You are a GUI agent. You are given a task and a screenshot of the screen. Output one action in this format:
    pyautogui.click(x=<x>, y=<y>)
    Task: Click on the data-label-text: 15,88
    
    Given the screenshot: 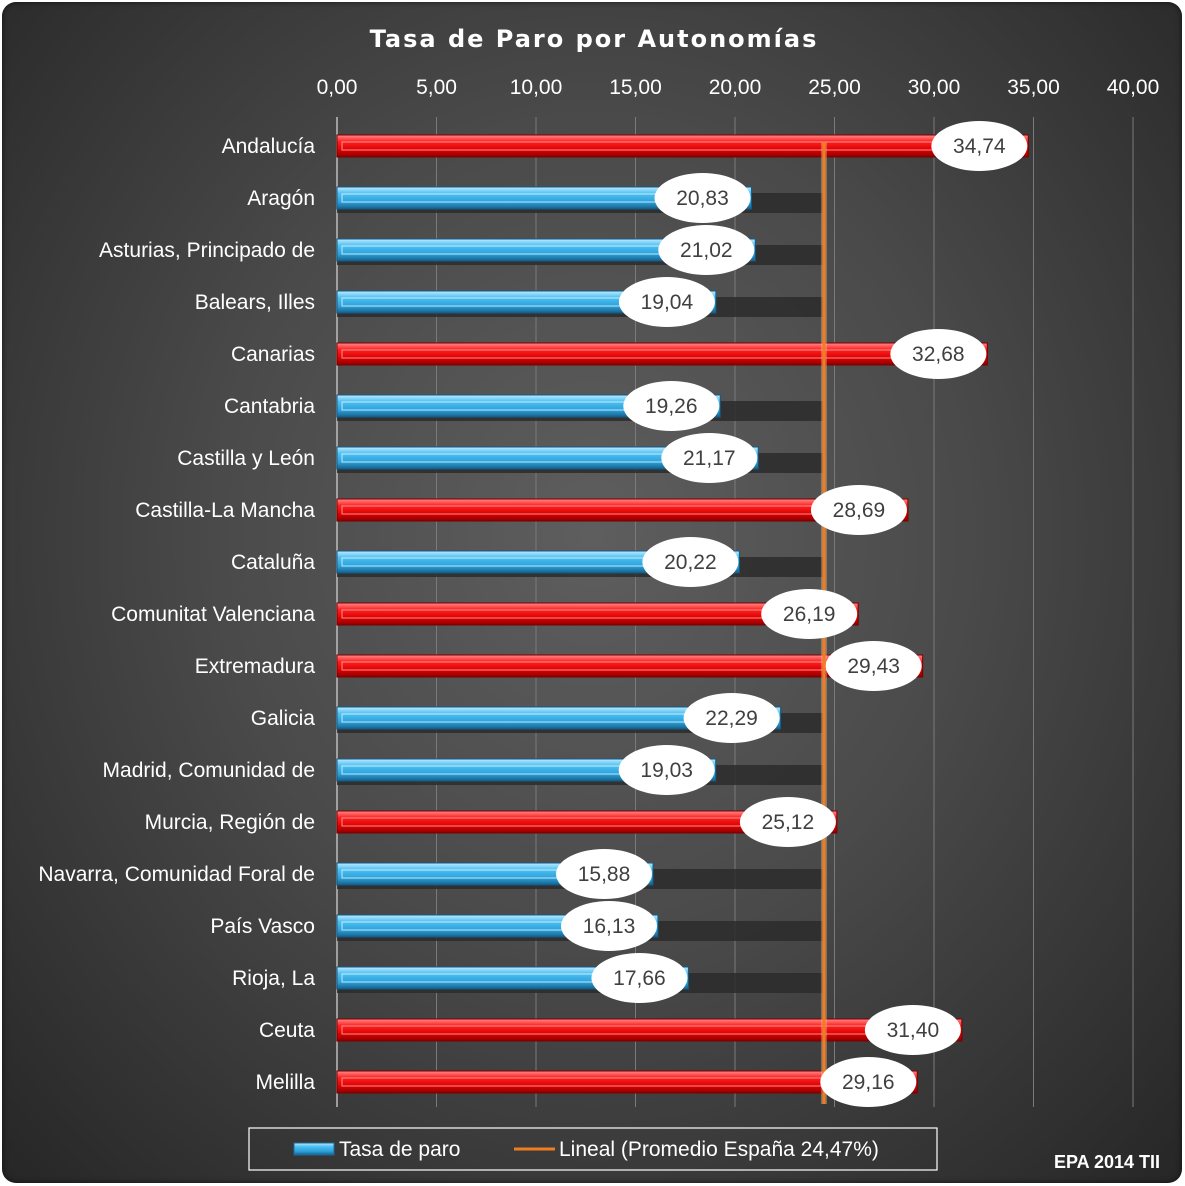 What is the action you would take?
    pyautogui.click(x=604, y=874)
    